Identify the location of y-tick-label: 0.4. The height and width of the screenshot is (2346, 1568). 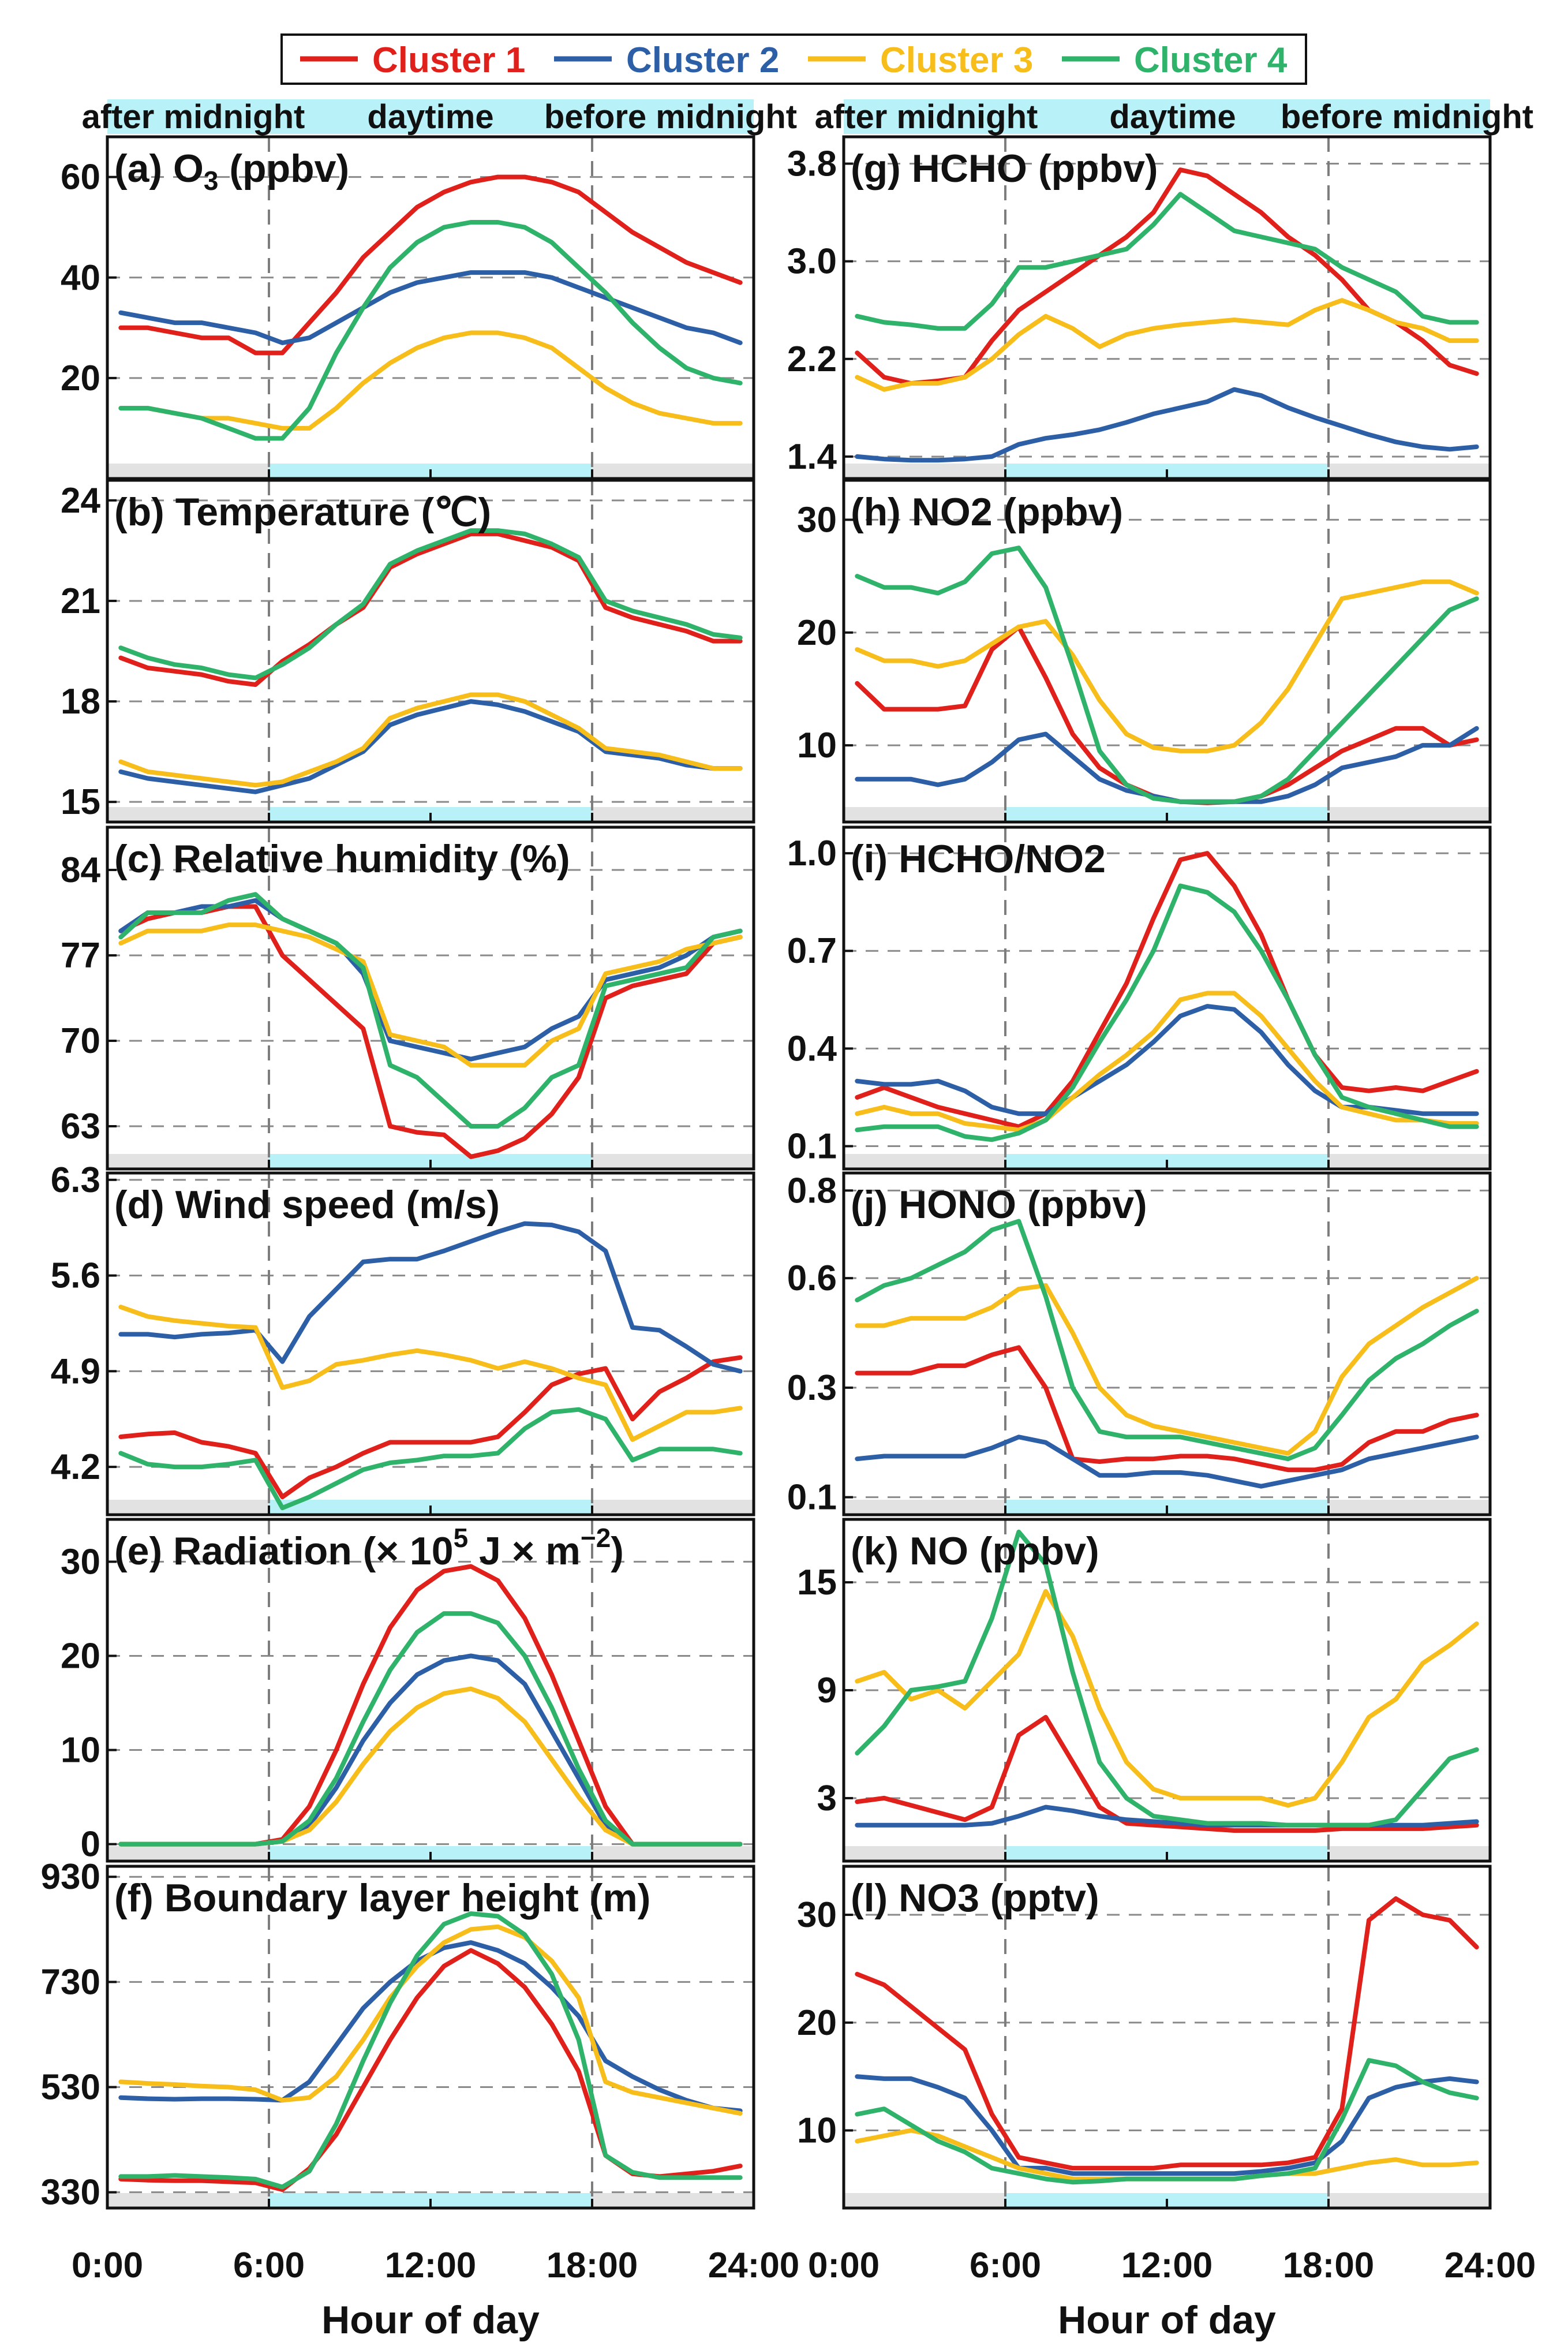
(812, 1049).